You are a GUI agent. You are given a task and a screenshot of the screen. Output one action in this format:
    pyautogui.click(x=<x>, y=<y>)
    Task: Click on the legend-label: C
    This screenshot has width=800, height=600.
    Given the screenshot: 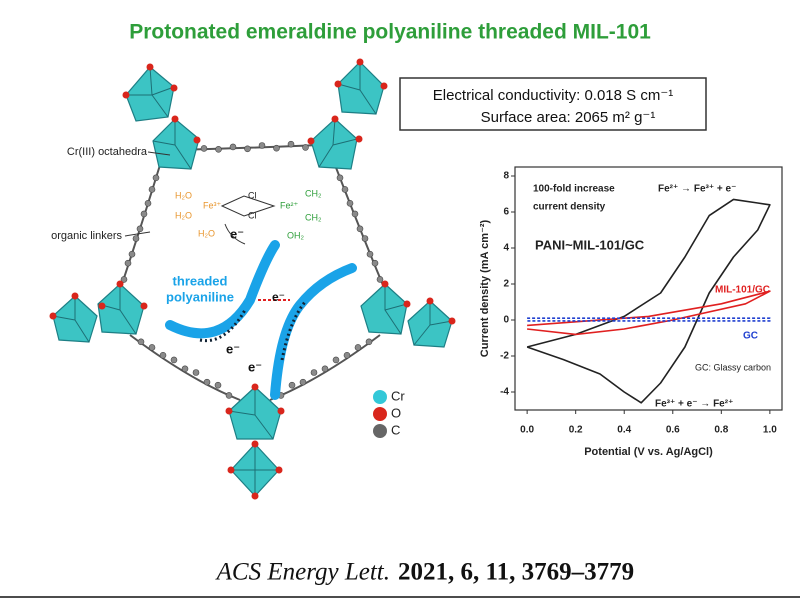 What is the action you would take?
    pyautogui.click(x=395, y=429)
    